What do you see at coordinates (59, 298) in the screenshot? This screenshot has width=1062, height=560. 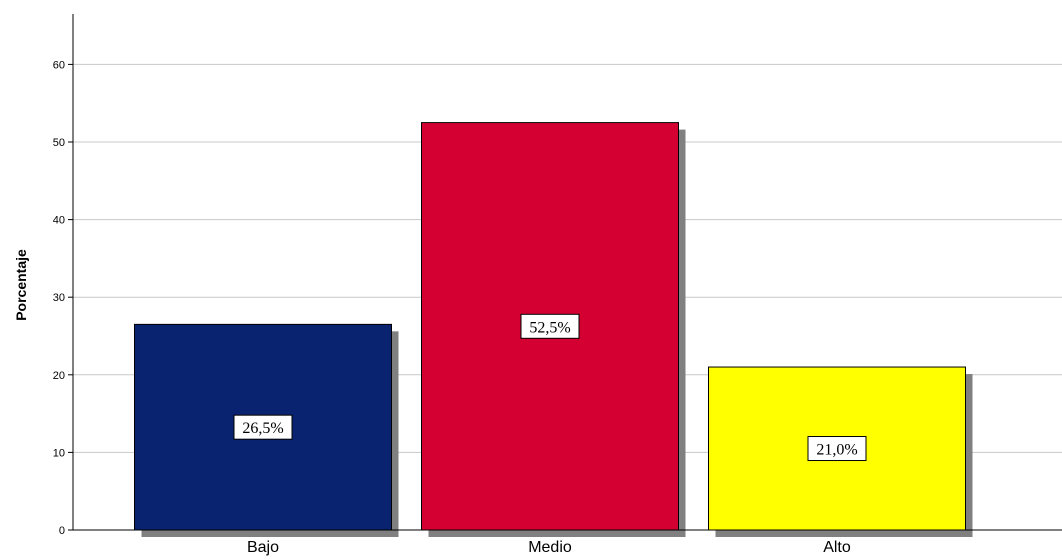 I see `y-tick-label: 30` at bounding box center [59, 298].